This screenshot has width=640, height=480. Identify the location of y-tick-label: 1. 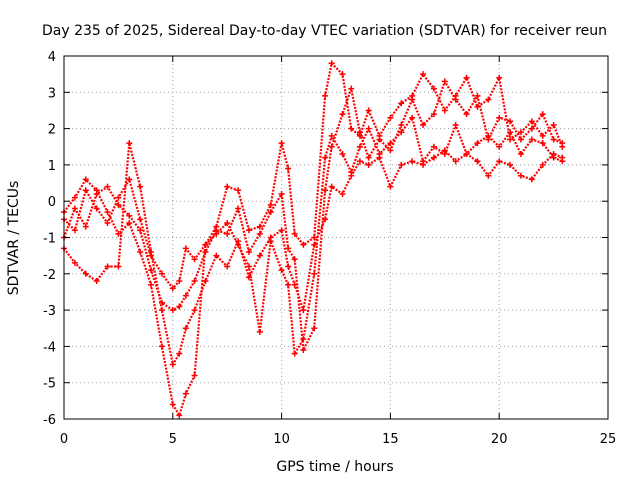
(52, 166).